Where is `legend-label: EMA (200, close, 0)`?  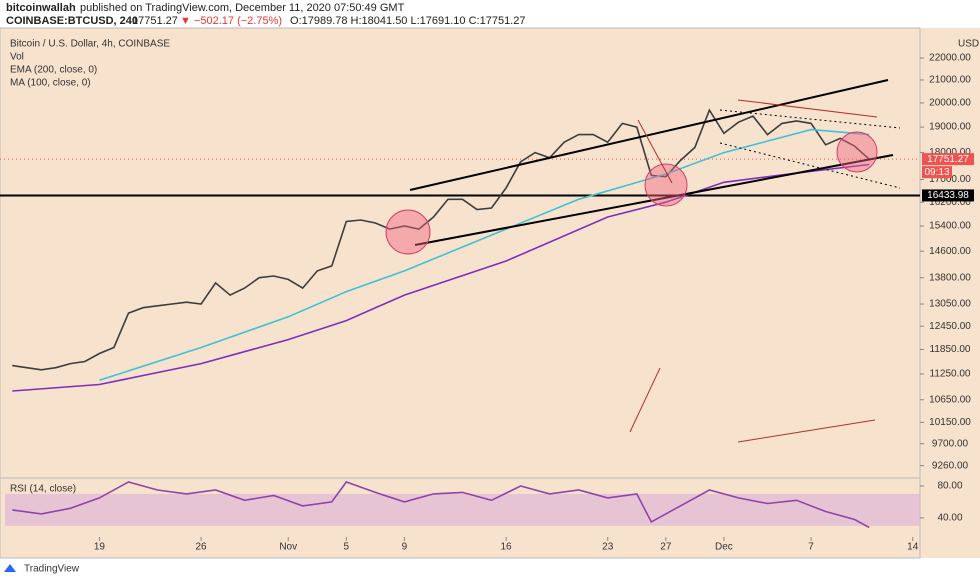 legend-label: EMA (200, close, 0) is located at coordinates (53, 70).